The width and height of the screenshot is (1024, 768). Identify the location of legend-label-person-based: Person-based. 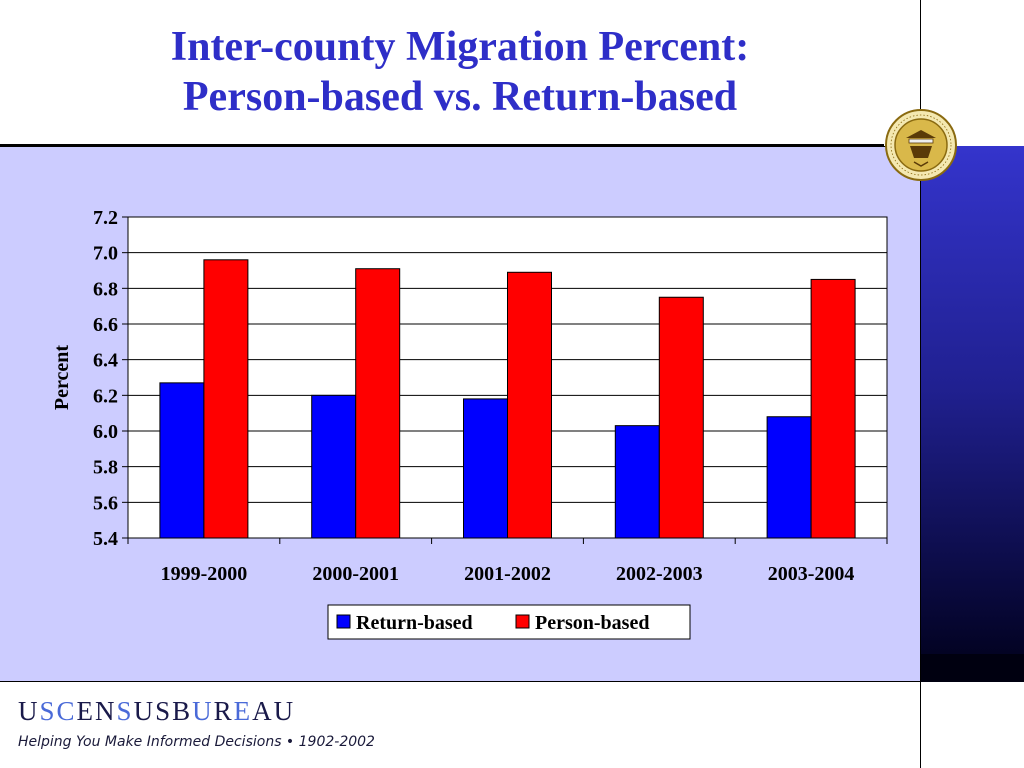
(592, 623).